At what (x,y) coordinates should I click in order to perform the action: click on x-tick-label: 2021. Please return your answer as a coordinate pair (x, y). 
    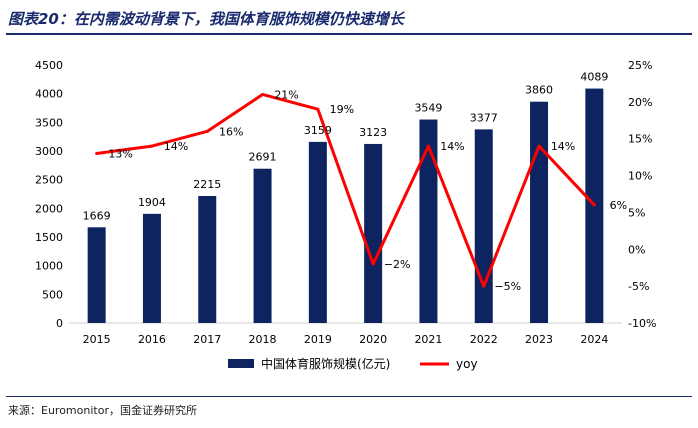
    Looking at the image, I should click on (428, 339).